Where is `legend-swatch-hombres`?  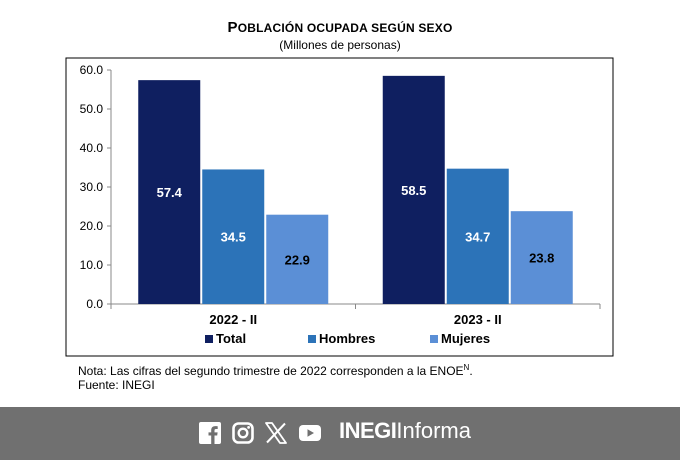 legend-swatch-hombres is located at coordinates (312, 339).